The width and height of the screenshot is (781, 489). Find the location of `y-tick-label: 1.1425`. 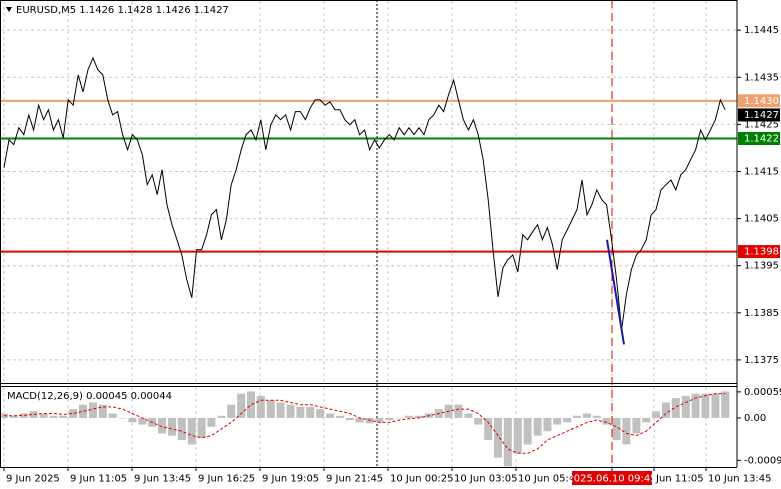

y-tick-label: 1.1425 is located at coordinates (761, 124).